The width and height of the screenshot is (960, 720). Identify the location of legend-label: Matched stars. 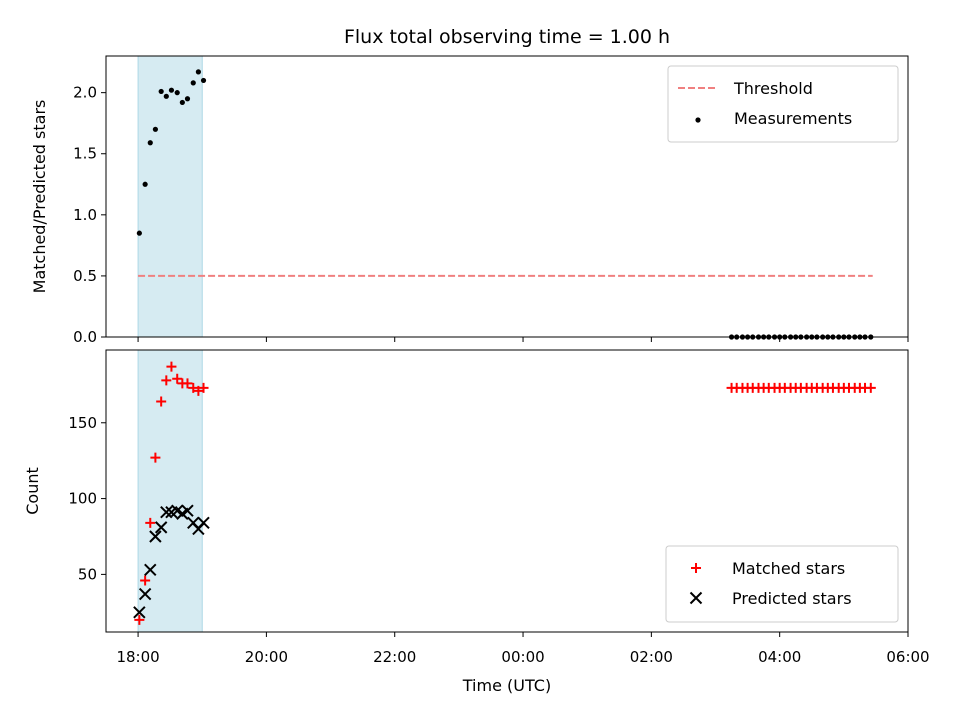
(788, 568).